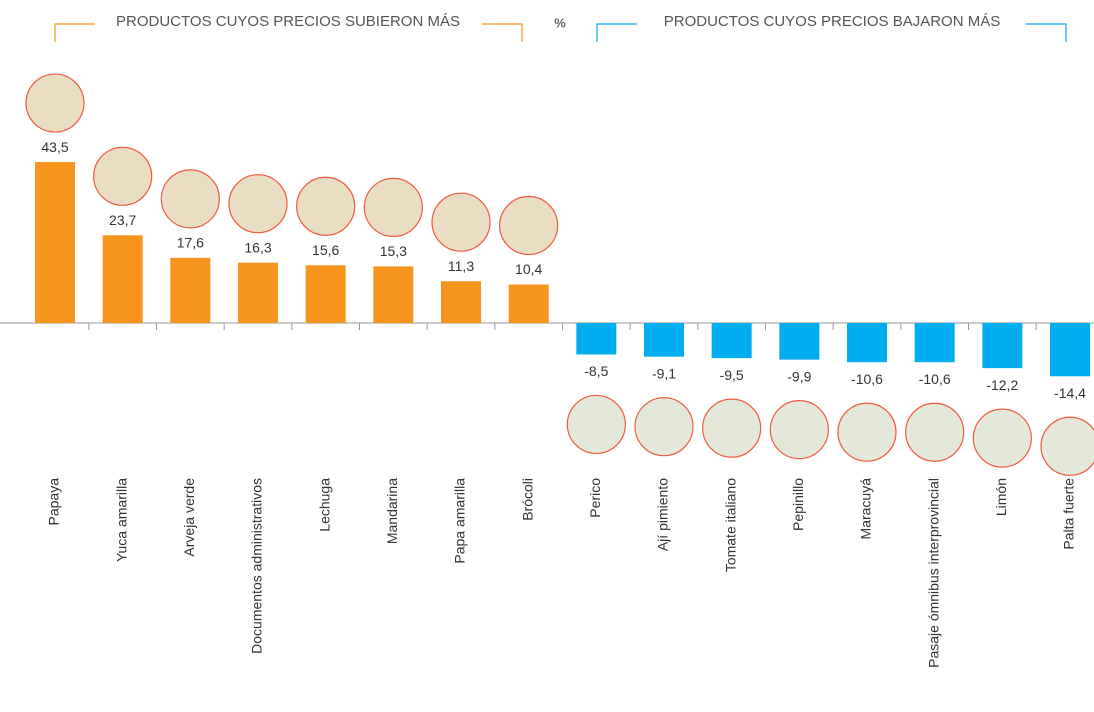 This screenshot has height=712, width=1094. Describe the element at coordinates (190, 243) in the screenshot. I see `value-label: 17,6` at that location.